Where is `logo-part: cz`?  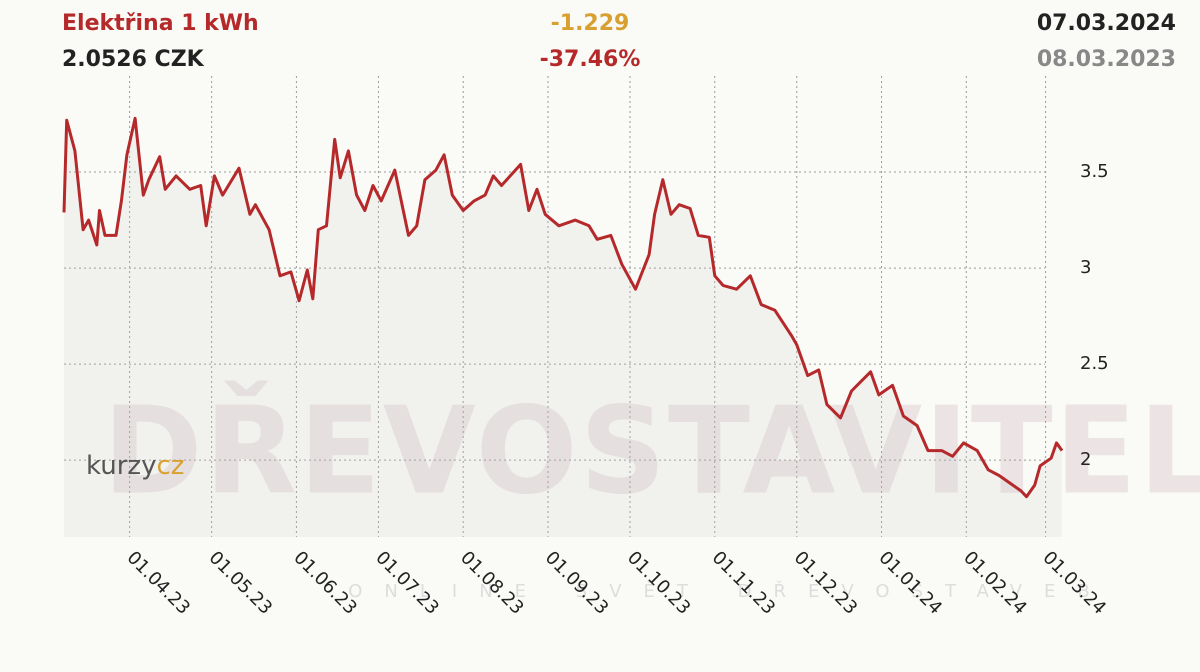 logo-part: cz is located at coordinates (170, 466).